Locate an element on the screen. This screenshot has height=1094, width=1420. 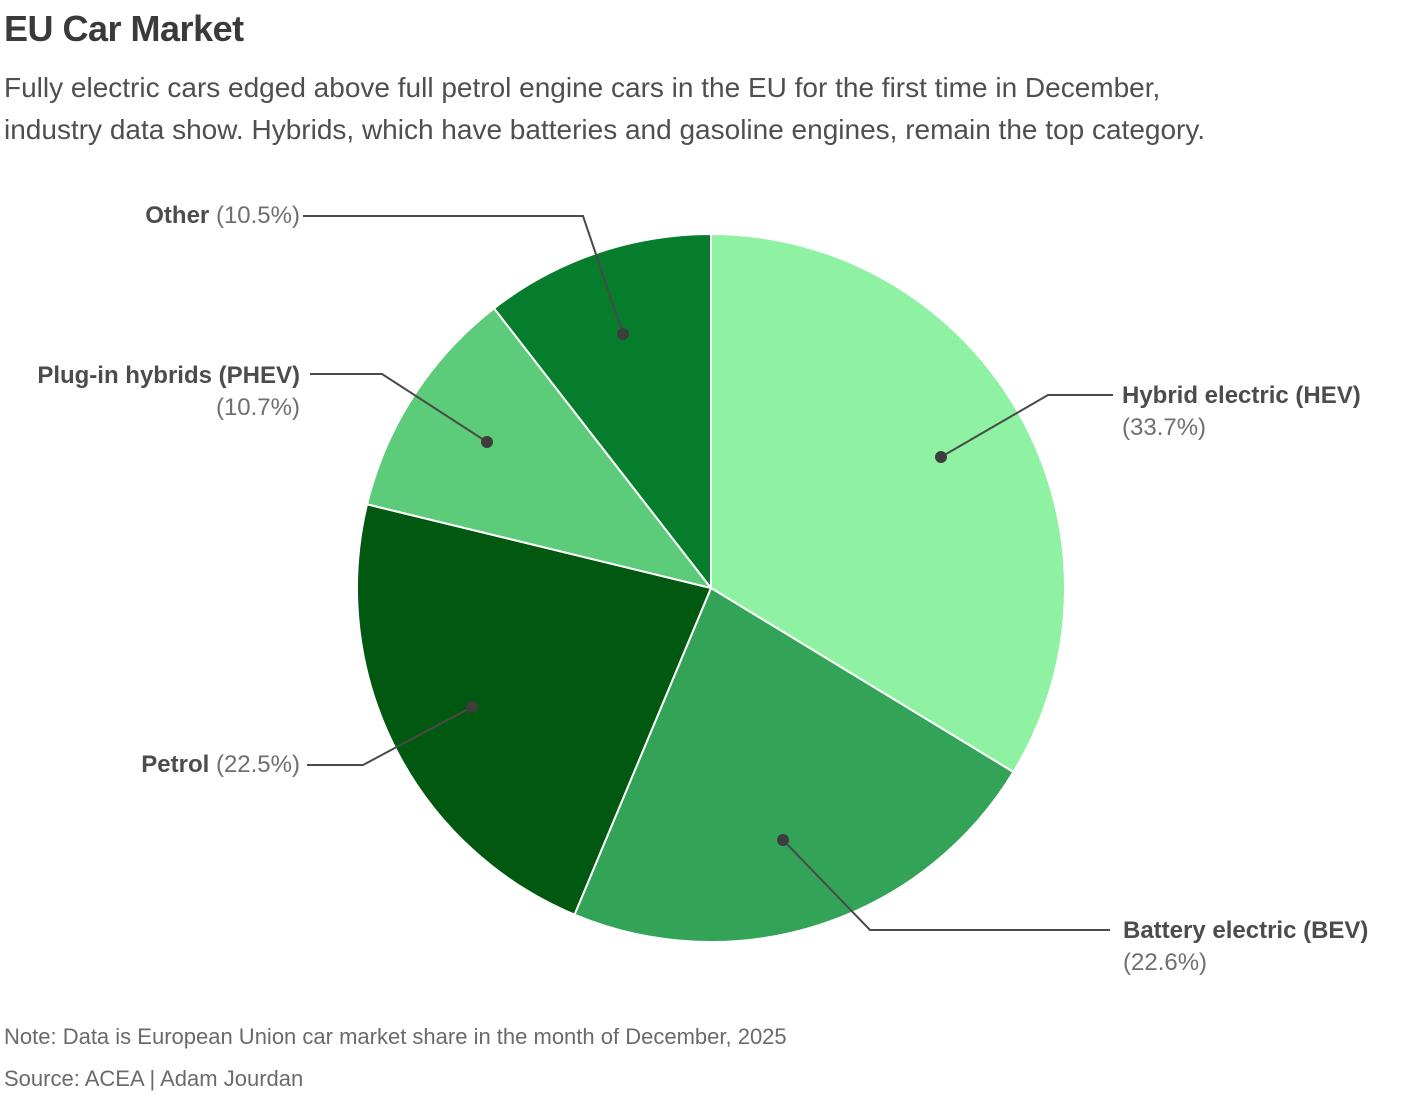
slice-label-name: Petrol is located at coordinates (175, 764).